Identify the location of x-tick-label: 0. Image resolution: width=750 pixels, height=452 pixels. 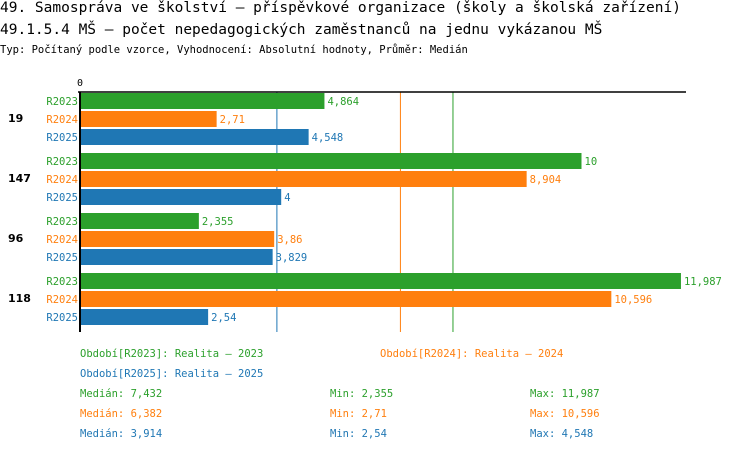
(80, 83).